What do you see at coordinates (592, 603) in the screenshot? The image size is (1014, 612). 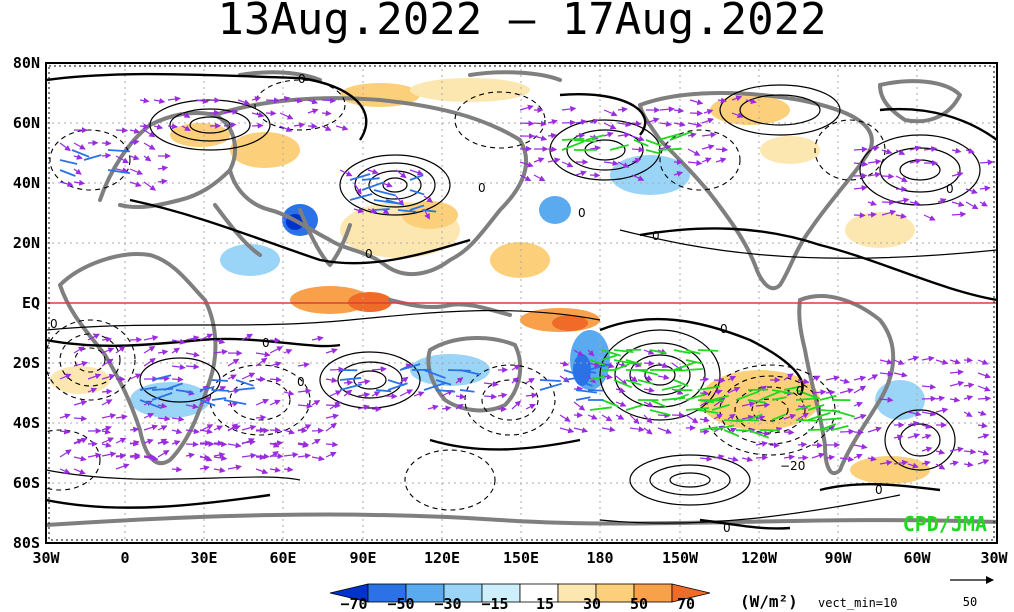 I see `colorbar-tick-label: 30` at bounding box center [592, 603].